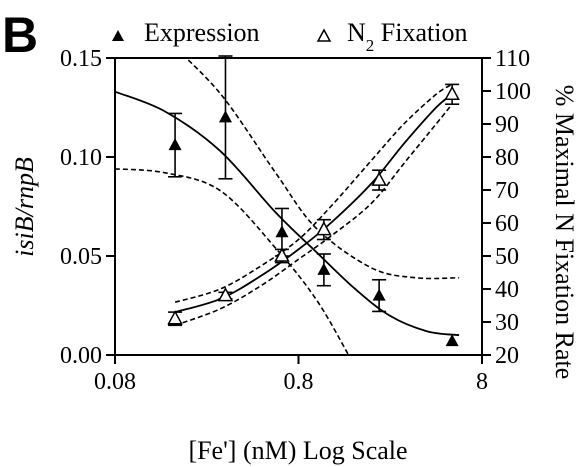 This screenshot has height=467, width=584. What do you see at coordinates (81, 257) in the screenshot?
I see `left-tick-label-1: 0.05` at bounding box center [81, 257].